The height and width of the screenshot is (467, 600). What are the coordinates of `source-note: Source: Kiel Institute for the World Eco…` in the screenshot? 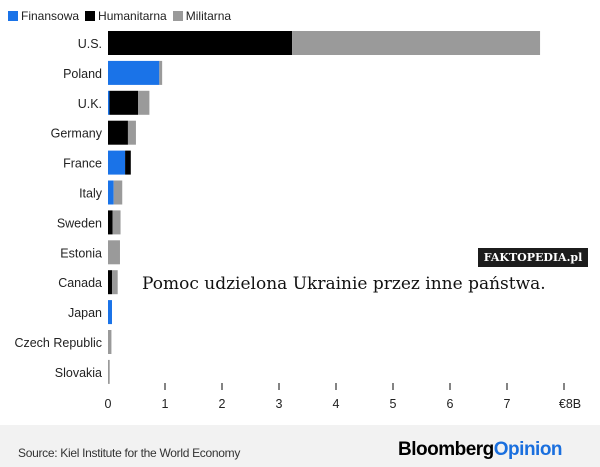 It's located at (129, 453).